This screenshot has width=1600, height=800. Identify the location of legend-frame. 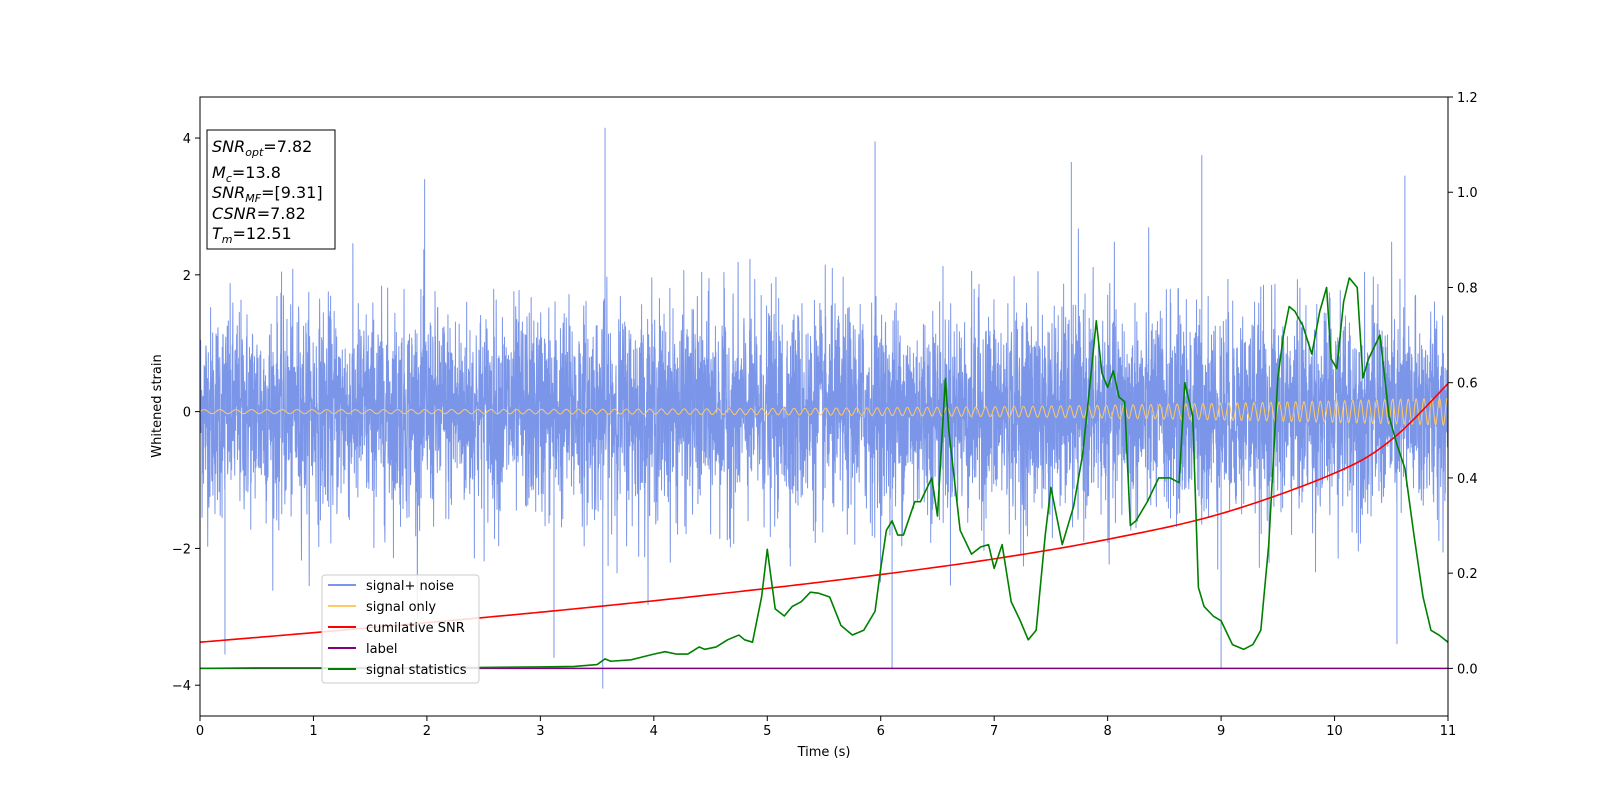
(400, 629).